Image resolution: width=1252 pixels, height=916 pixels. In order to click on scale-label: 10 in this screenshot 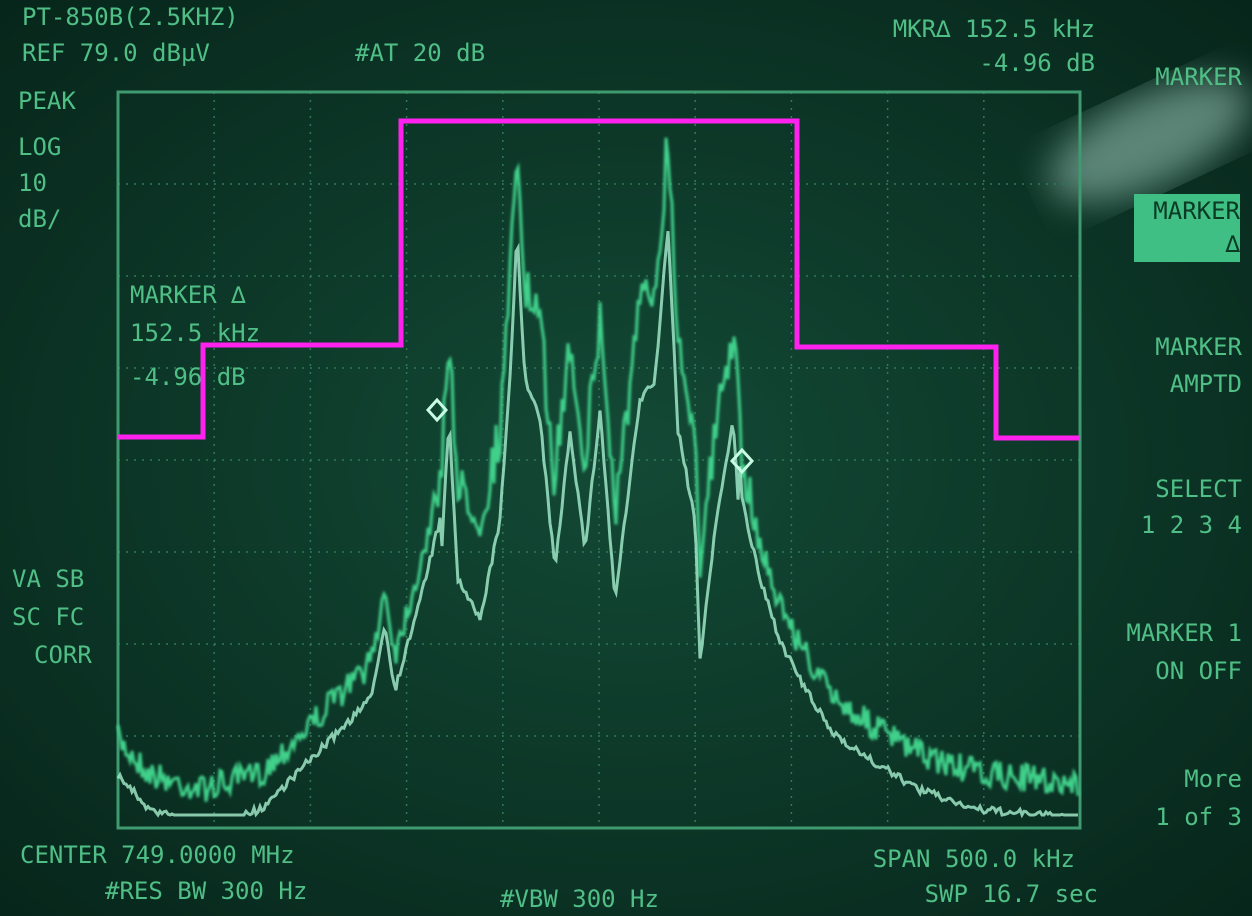, I will do `click(32, 183)`.